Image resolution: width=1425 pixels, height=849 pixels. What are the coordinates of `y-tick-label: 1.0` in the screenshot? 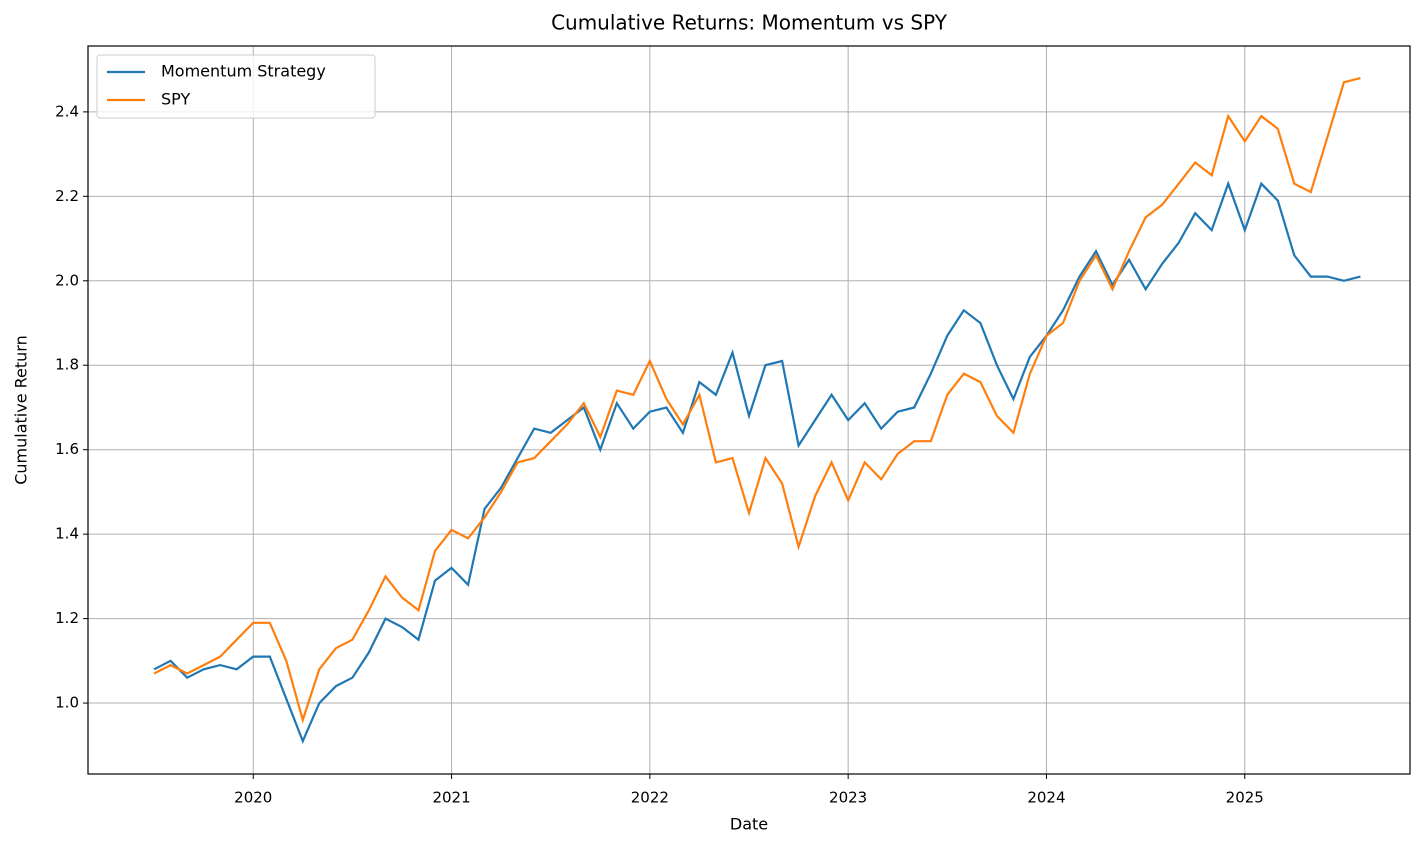 It's located at (67, 703).